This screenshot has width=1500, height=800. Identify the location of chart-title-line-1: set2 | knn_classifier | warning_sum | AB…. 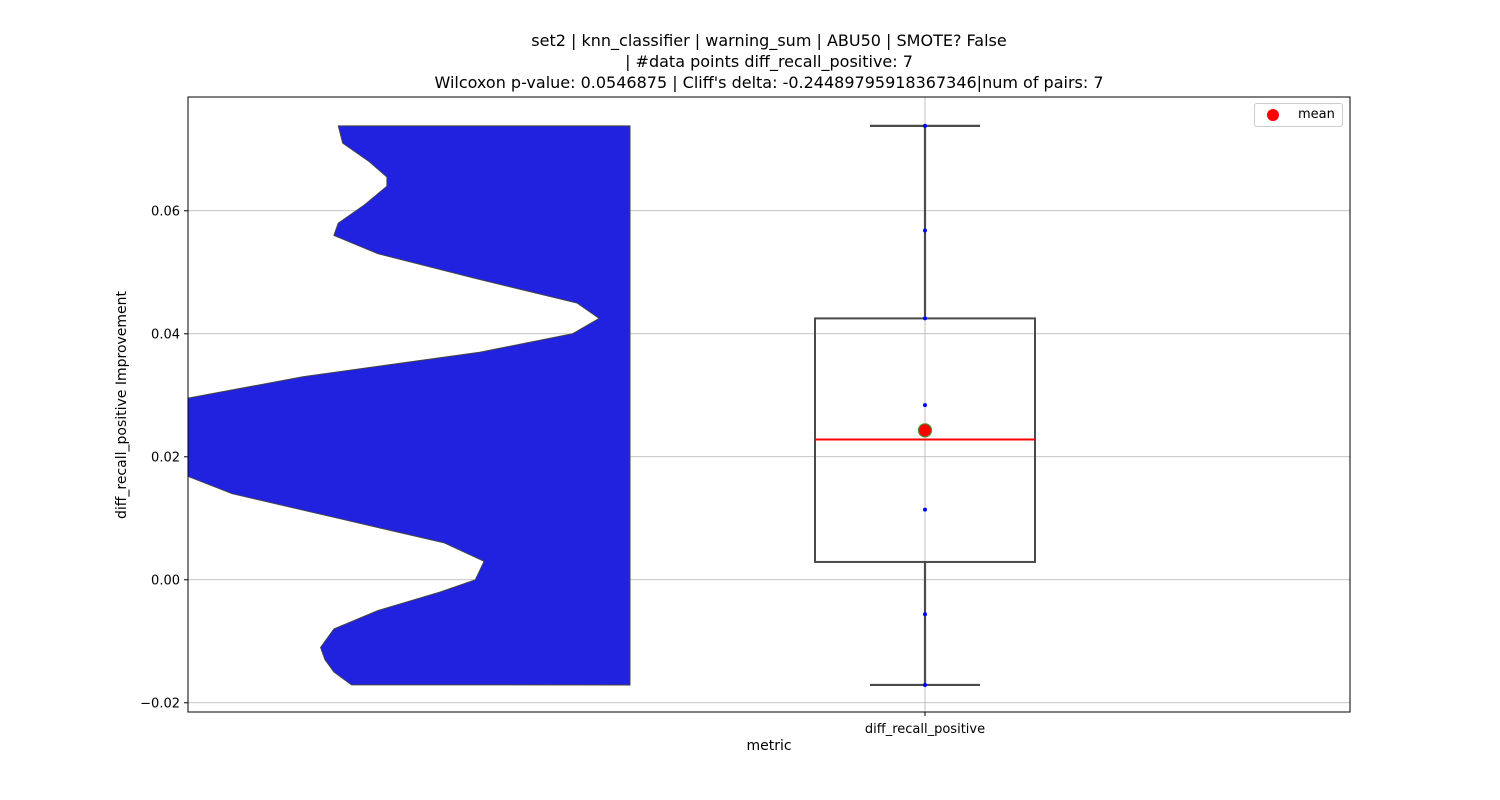
(769, 40).